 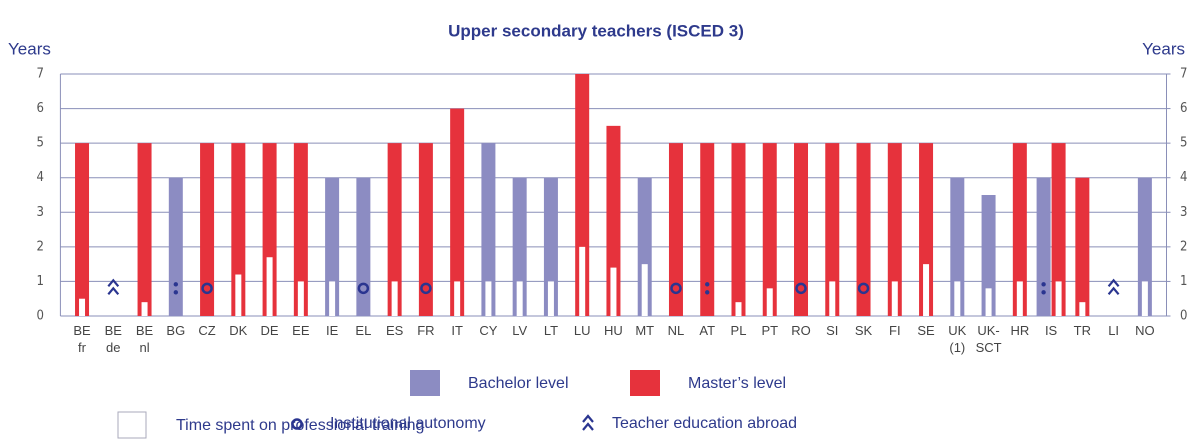 I want to click on x-tick-label-line: IT, so click(x=457, y=330).